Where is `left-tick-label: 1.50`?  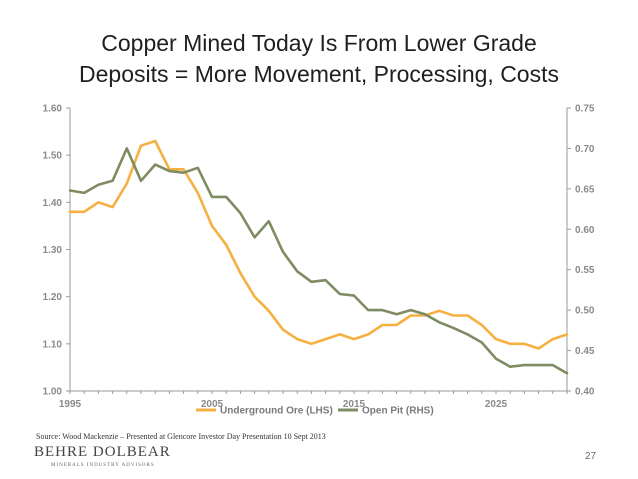
left-tick-label: 1.50 is located at coordinates (53, 156).